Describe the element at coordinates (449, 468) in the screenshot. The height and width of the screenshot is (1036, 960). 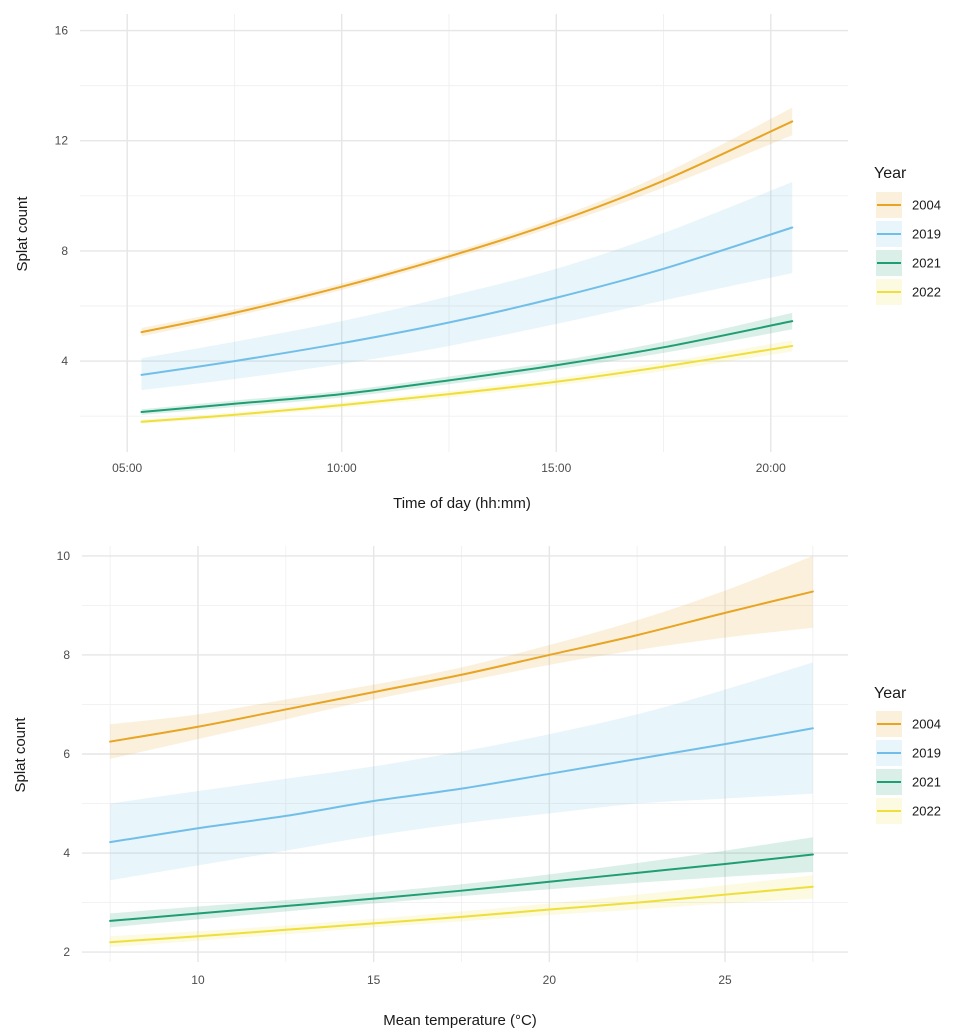
I see `x-tick-labels: 05:00 10:00 15:00 20:00` at that location.